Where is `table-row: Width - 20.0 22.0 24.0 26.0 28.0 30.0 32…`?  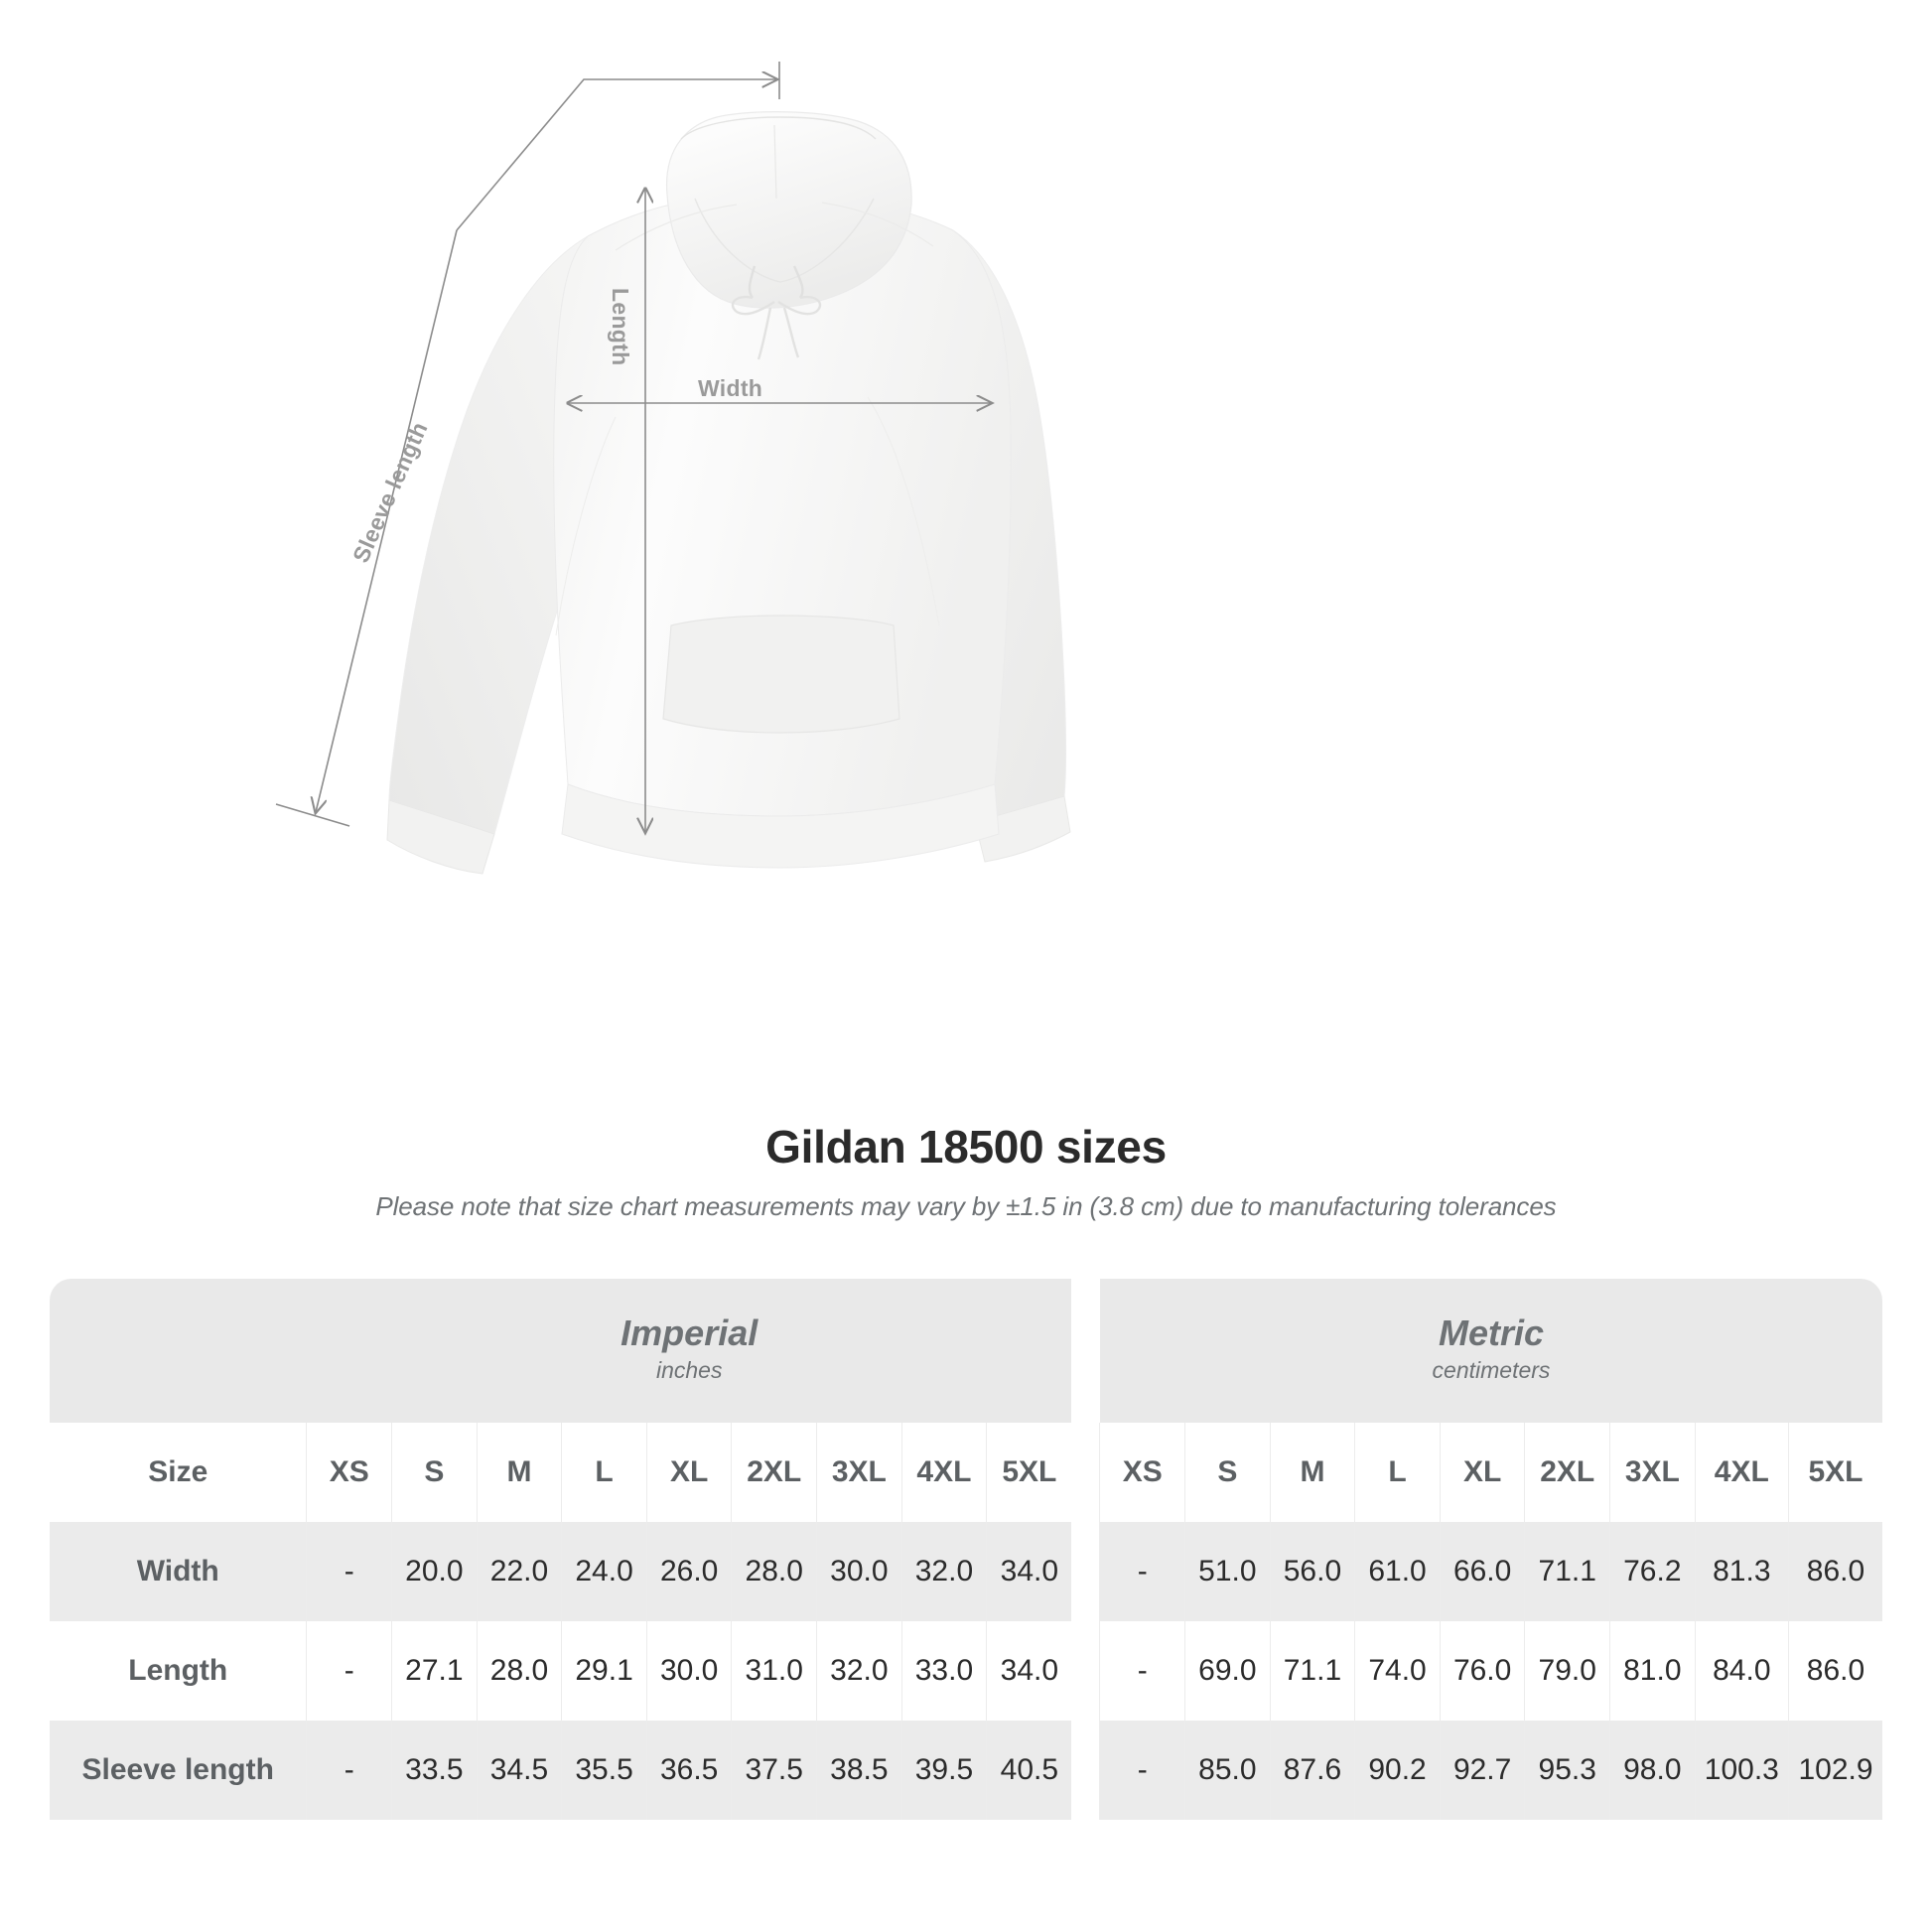 table-row: Width - 20.0 22.0 24.0 26.0 28.0 30.0 32… is located at coordinates (966, 1571).